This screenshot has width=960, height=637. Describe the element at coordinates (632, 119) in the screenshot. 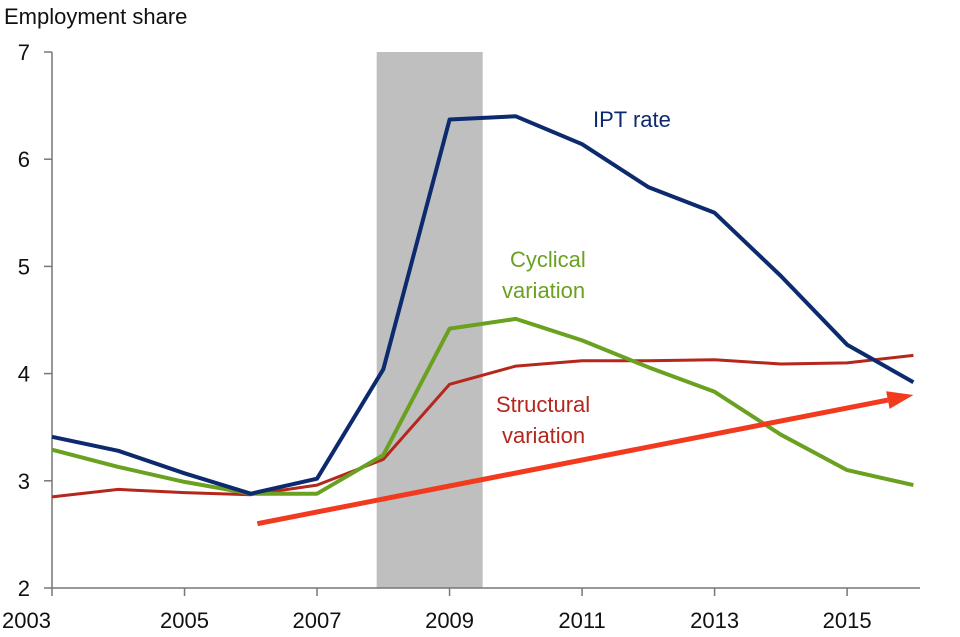

I see `annotation-ipt-rate: IPT rate` at that location.